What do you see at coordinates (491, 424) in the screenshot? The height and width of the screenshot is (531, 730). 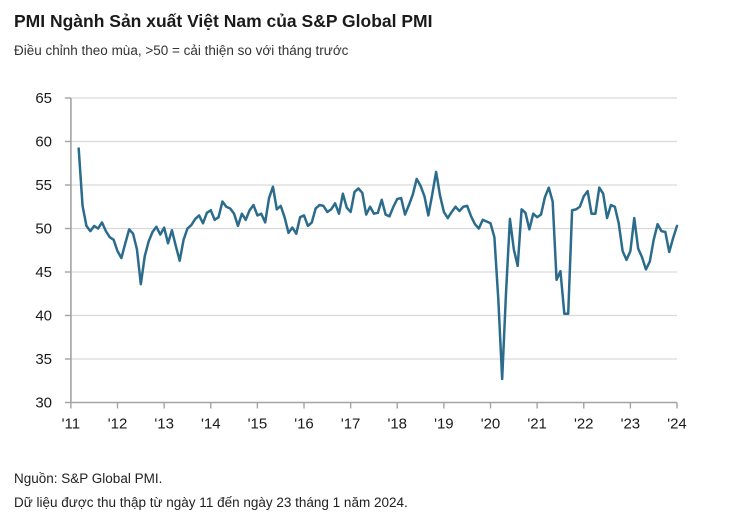 I see `x-tick-label: '20` at bounding box center [491, 424].